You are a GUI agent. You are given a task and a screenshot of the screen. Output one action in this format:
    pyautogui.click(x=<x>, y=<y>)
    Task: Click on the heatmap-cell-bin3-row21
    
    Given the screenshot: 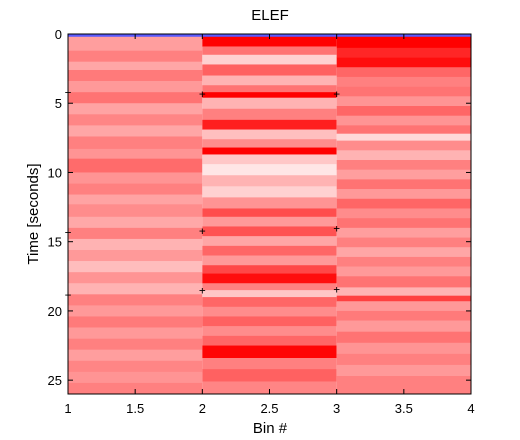 What is the action you would take?
    pyautogui.click(x=403, y=223)
    